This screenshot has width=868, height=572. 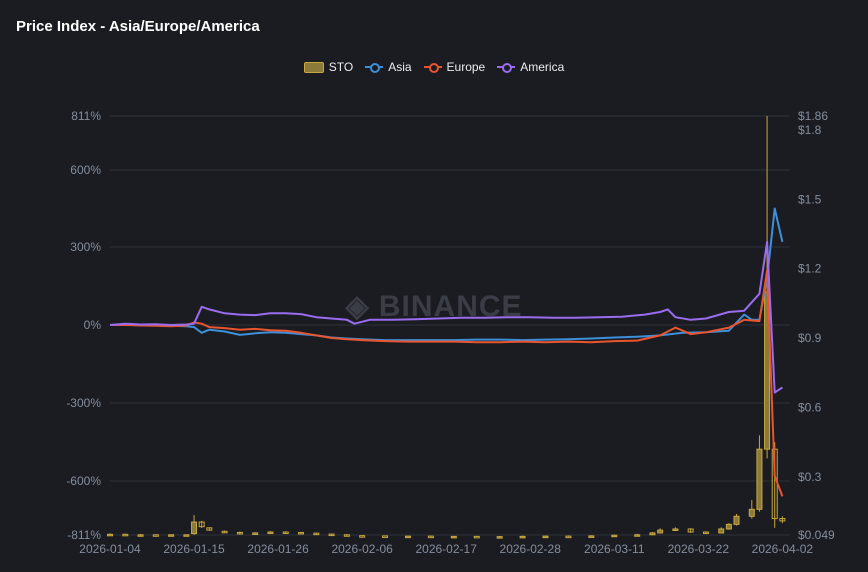 I want to click on chart-legend: STO Asia Europe America, so click(x=434, y=67).